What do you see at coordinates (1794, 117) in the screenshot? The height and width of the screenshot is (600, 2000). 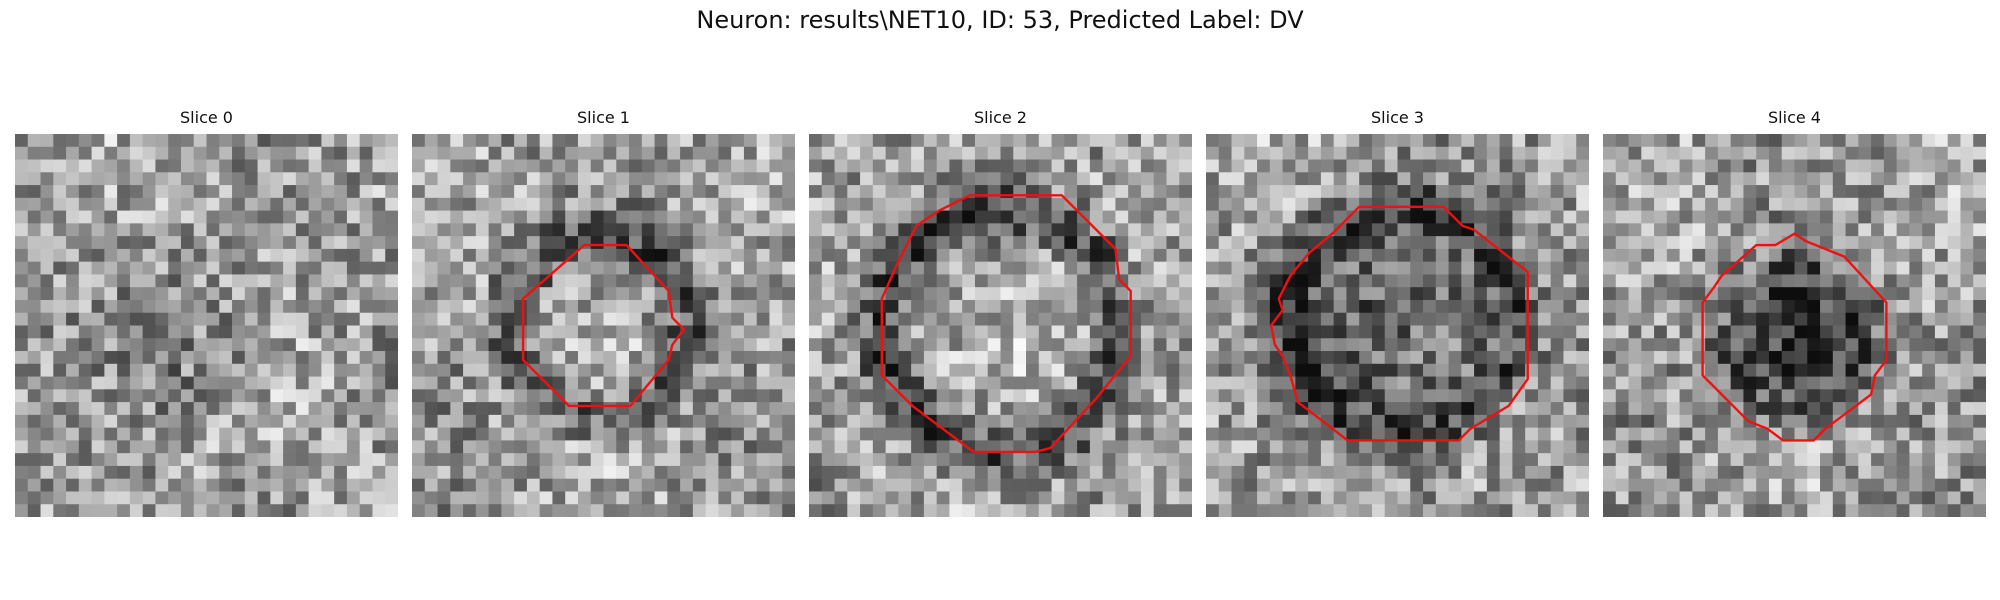 I see `slice-title: Slice 4` at bounding box center [1794, 117].